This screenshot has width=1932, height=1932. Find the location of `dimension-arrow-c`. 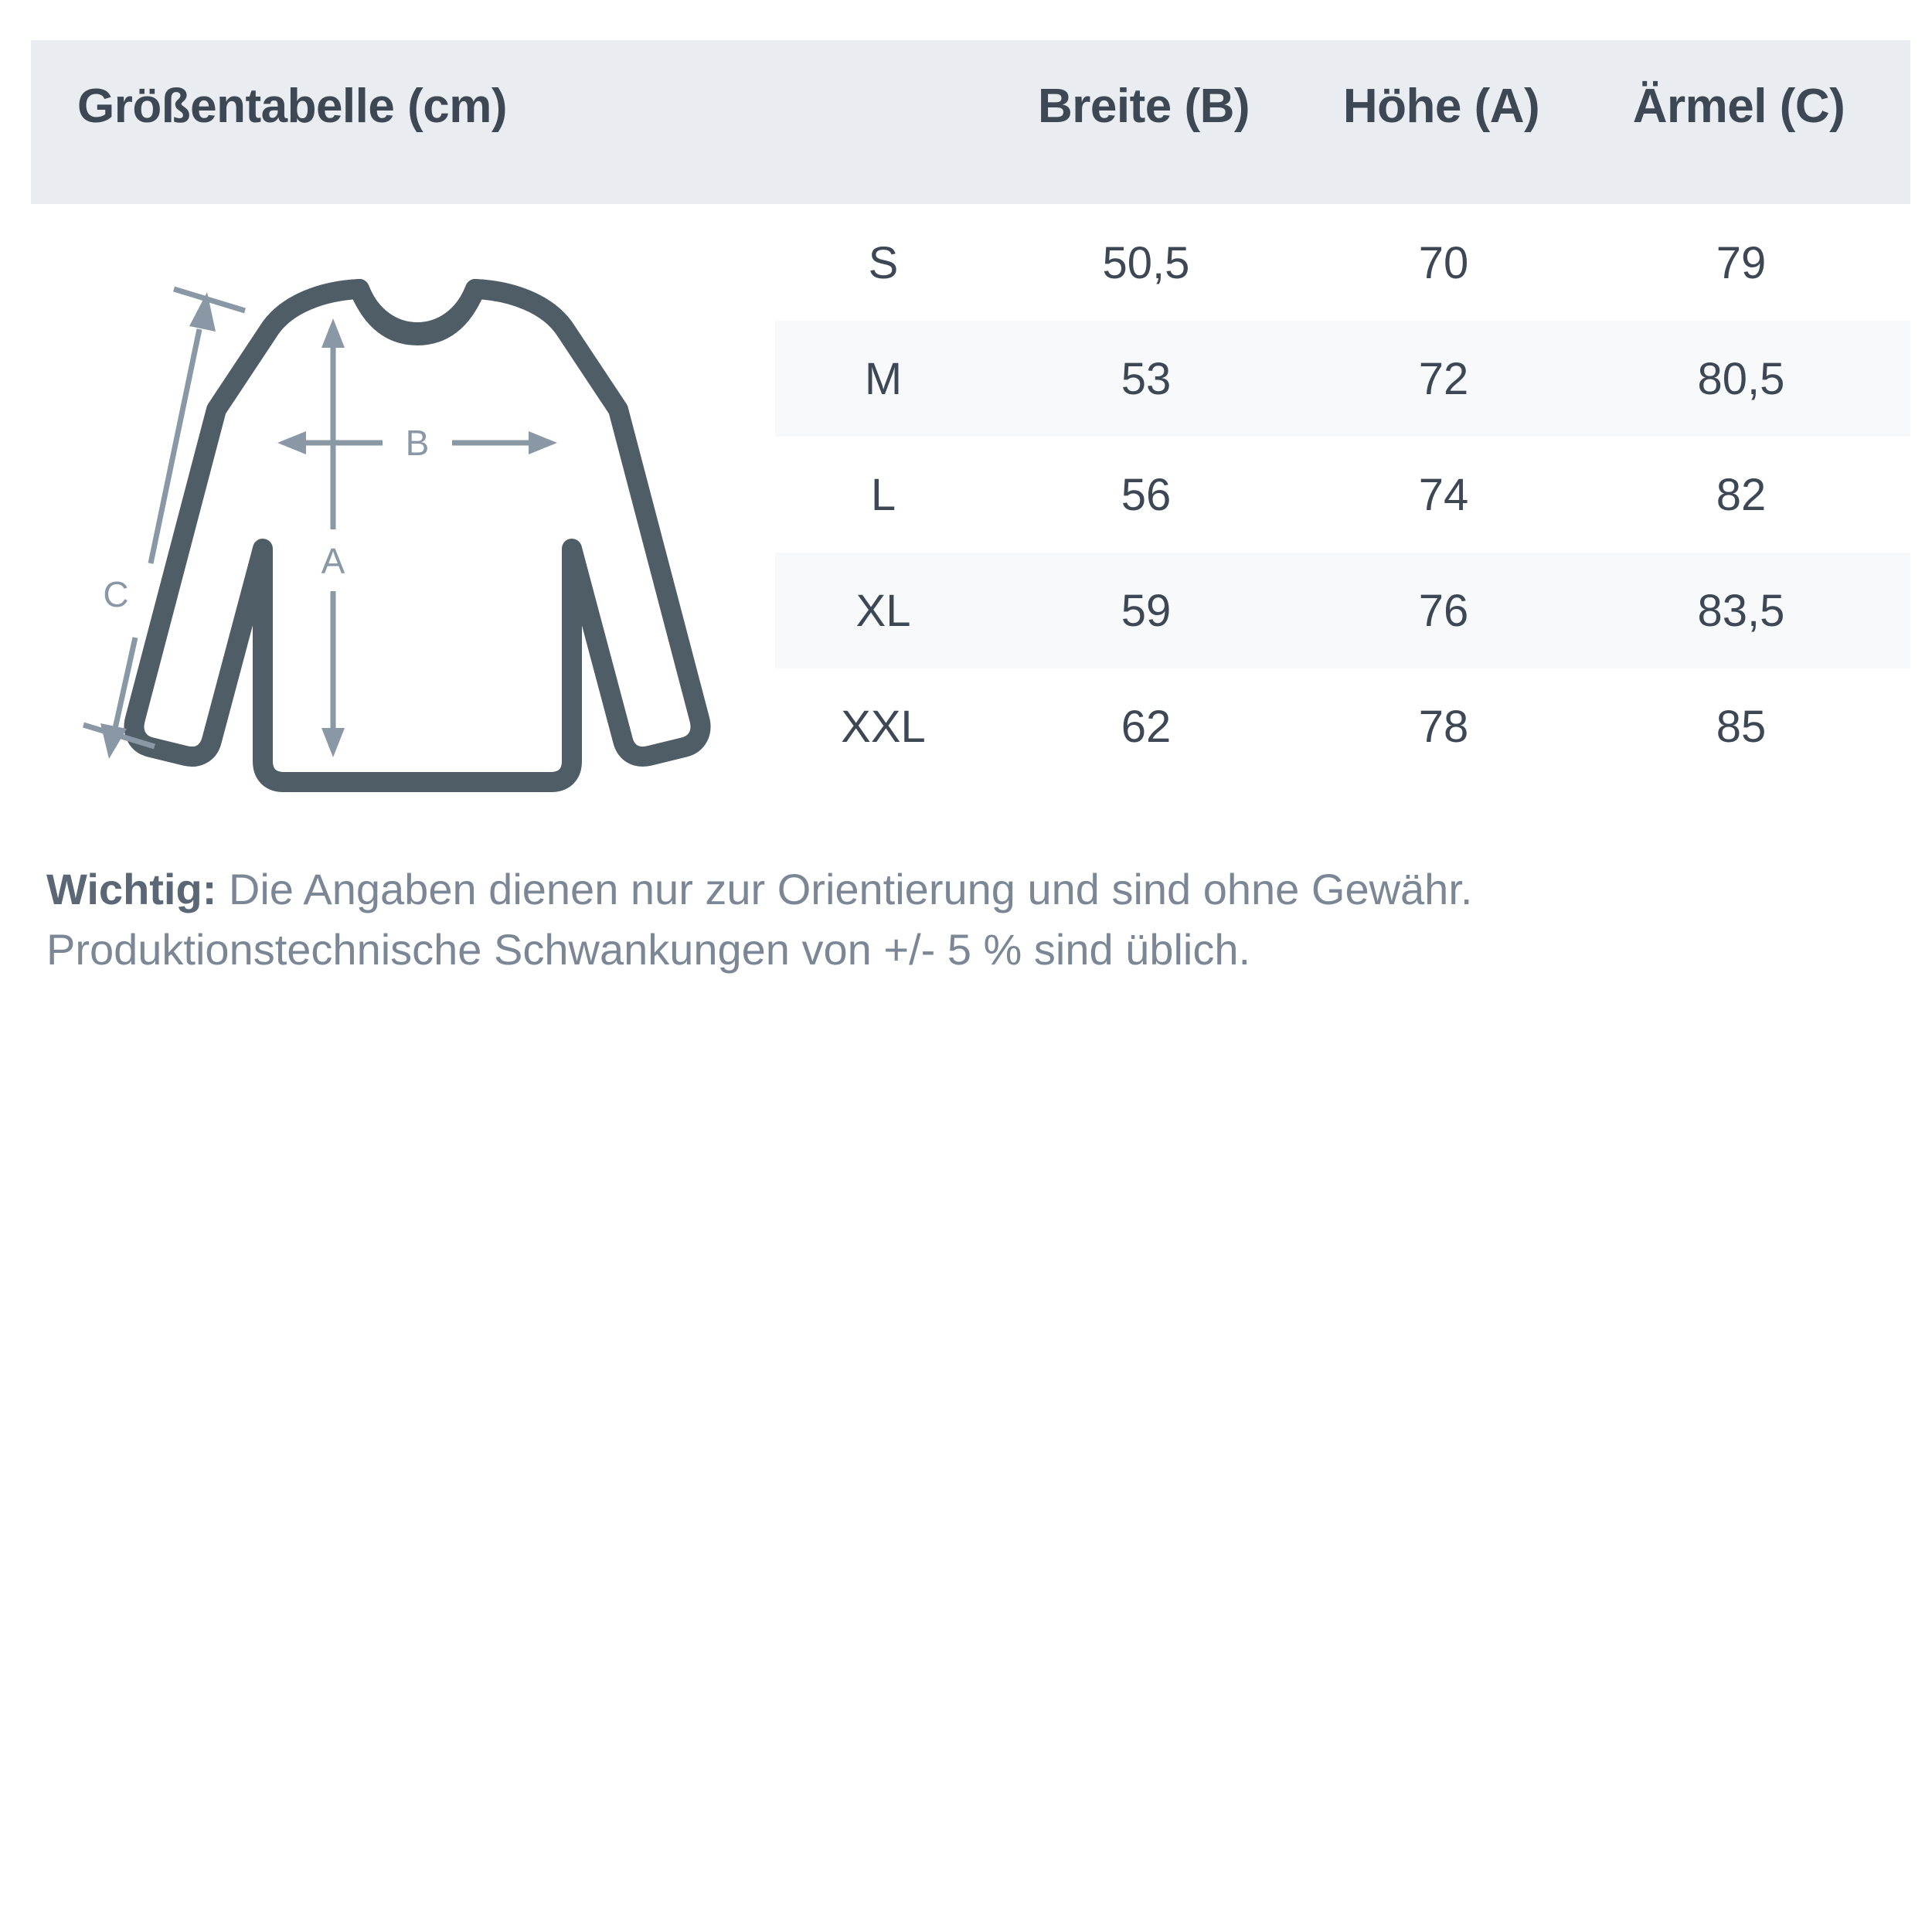

dimension-arrow-c is located at coordinates (165, 522).